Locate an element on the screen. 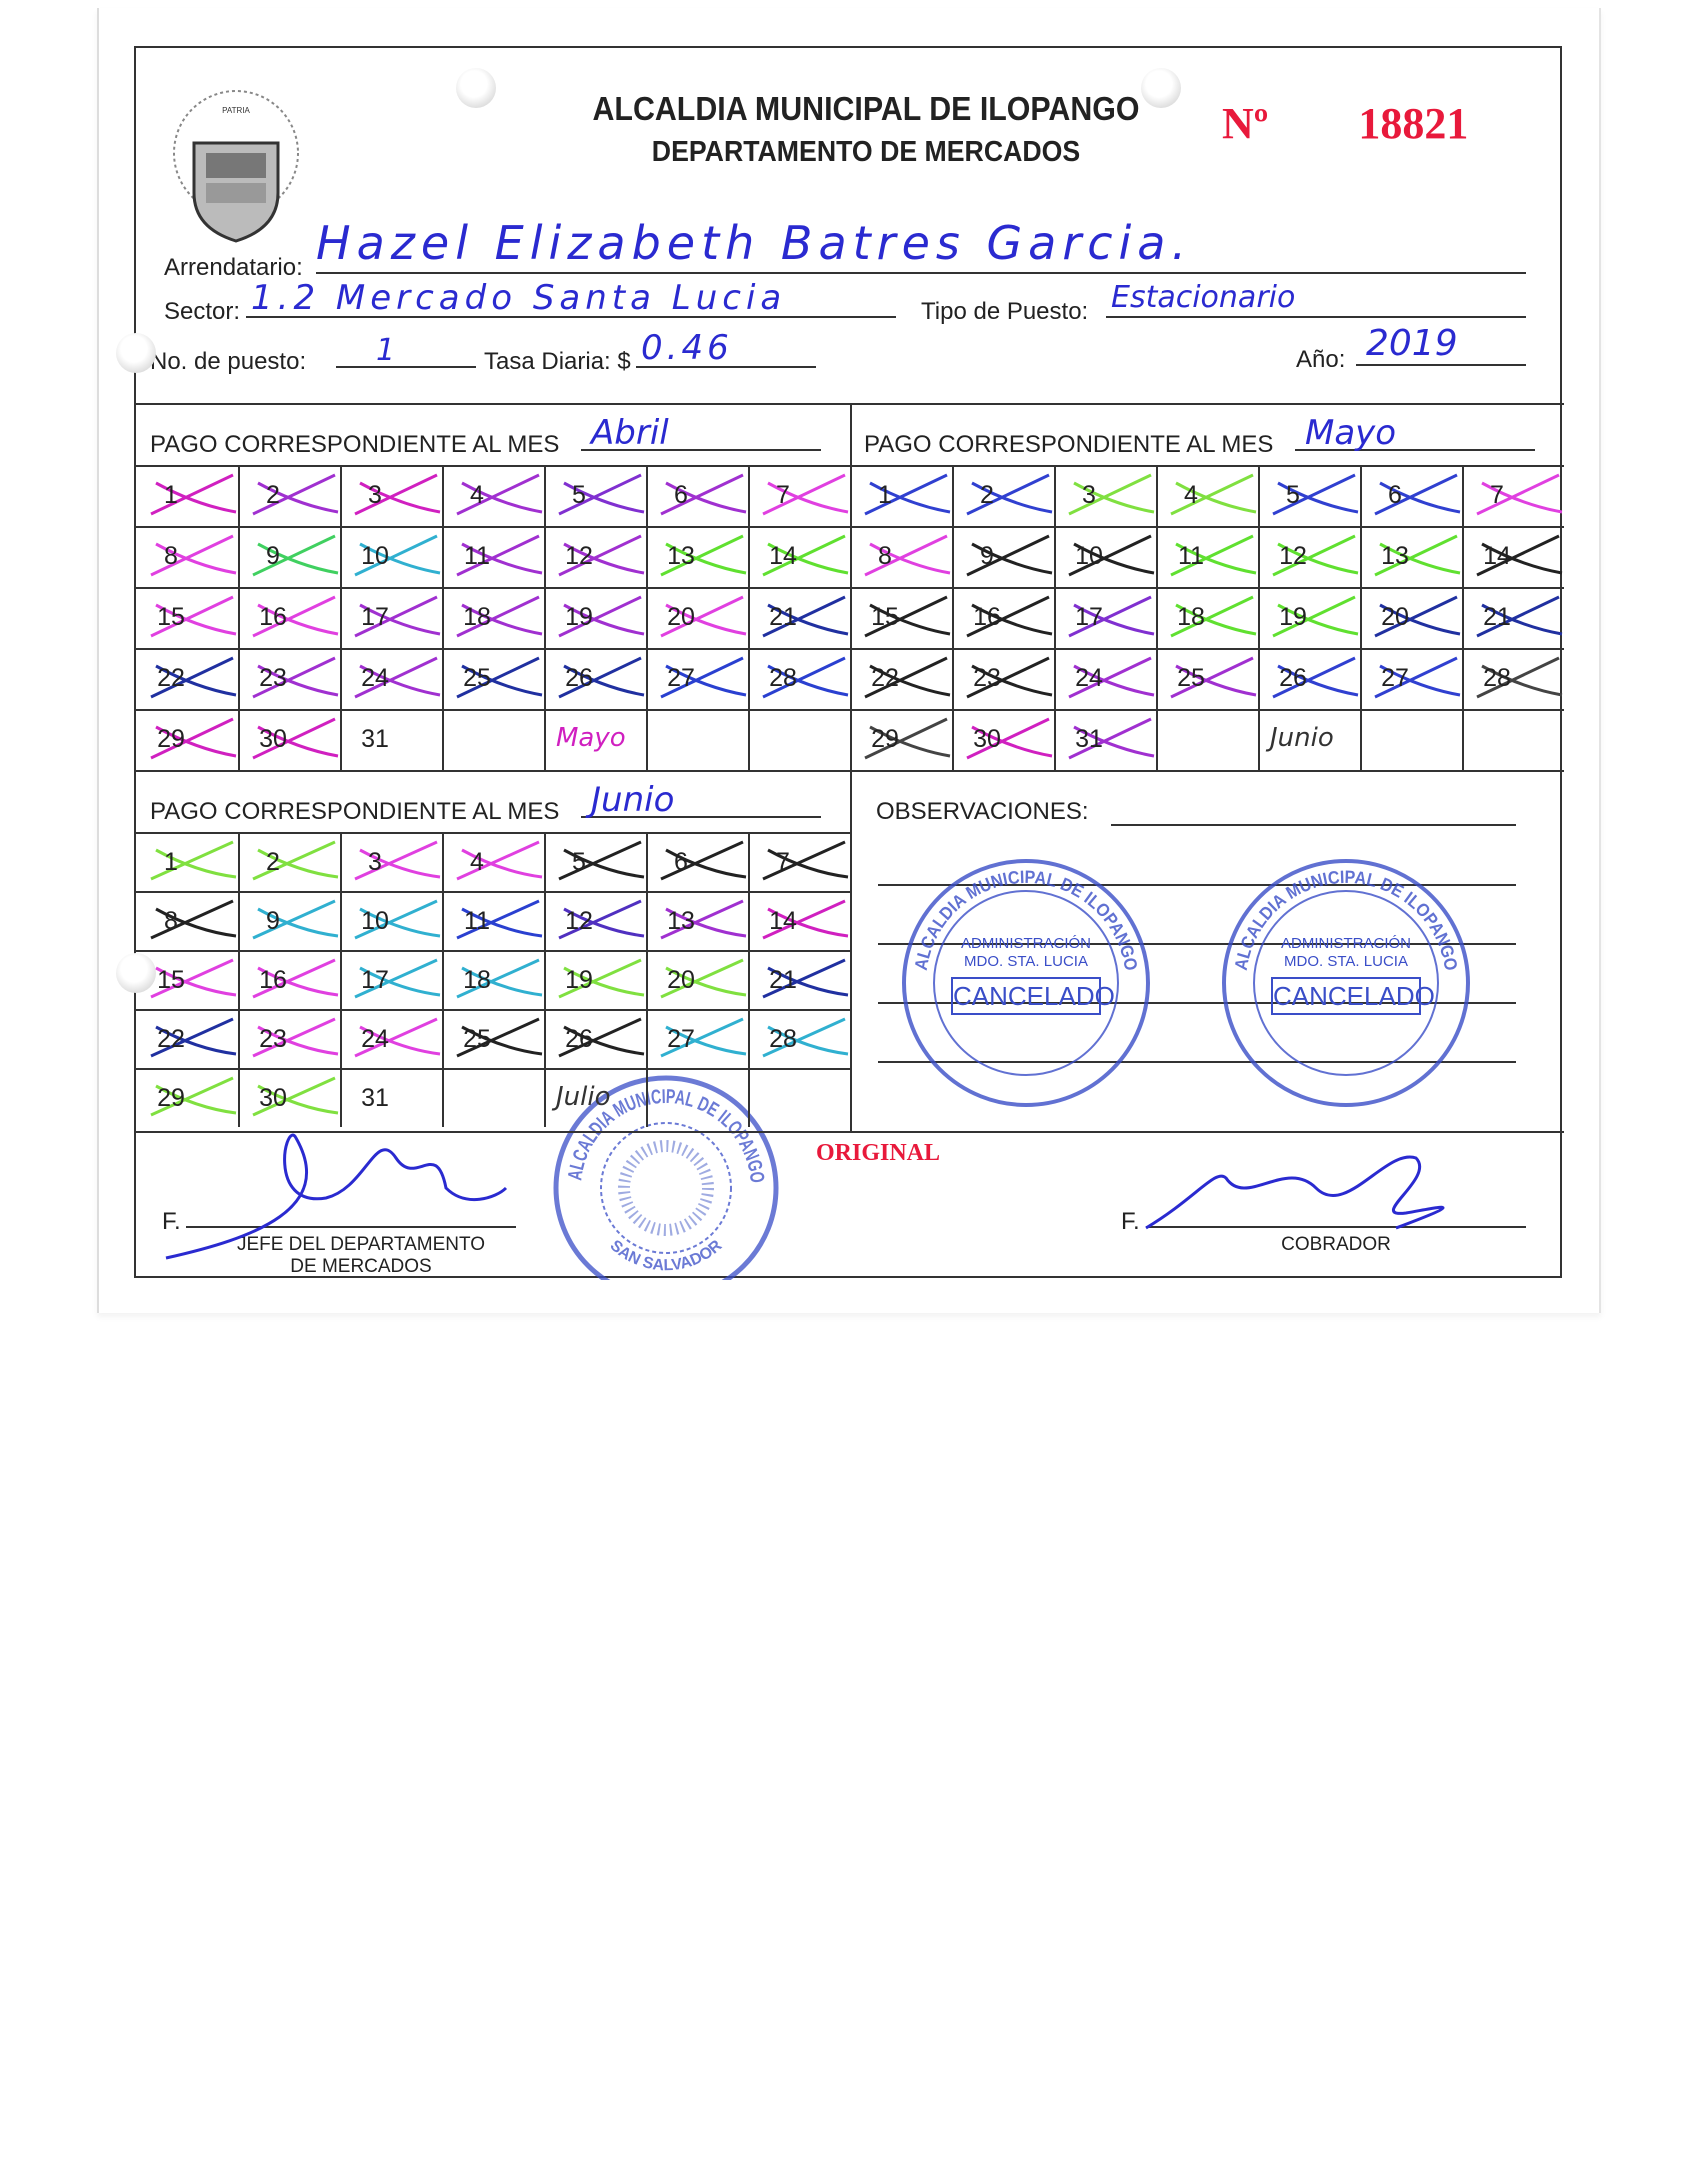 The height and width of the screenshot is (2165, 1693). document-subtitle: DEPARTAMENTO DE MERCADOS is located at coordinates (866, 152).